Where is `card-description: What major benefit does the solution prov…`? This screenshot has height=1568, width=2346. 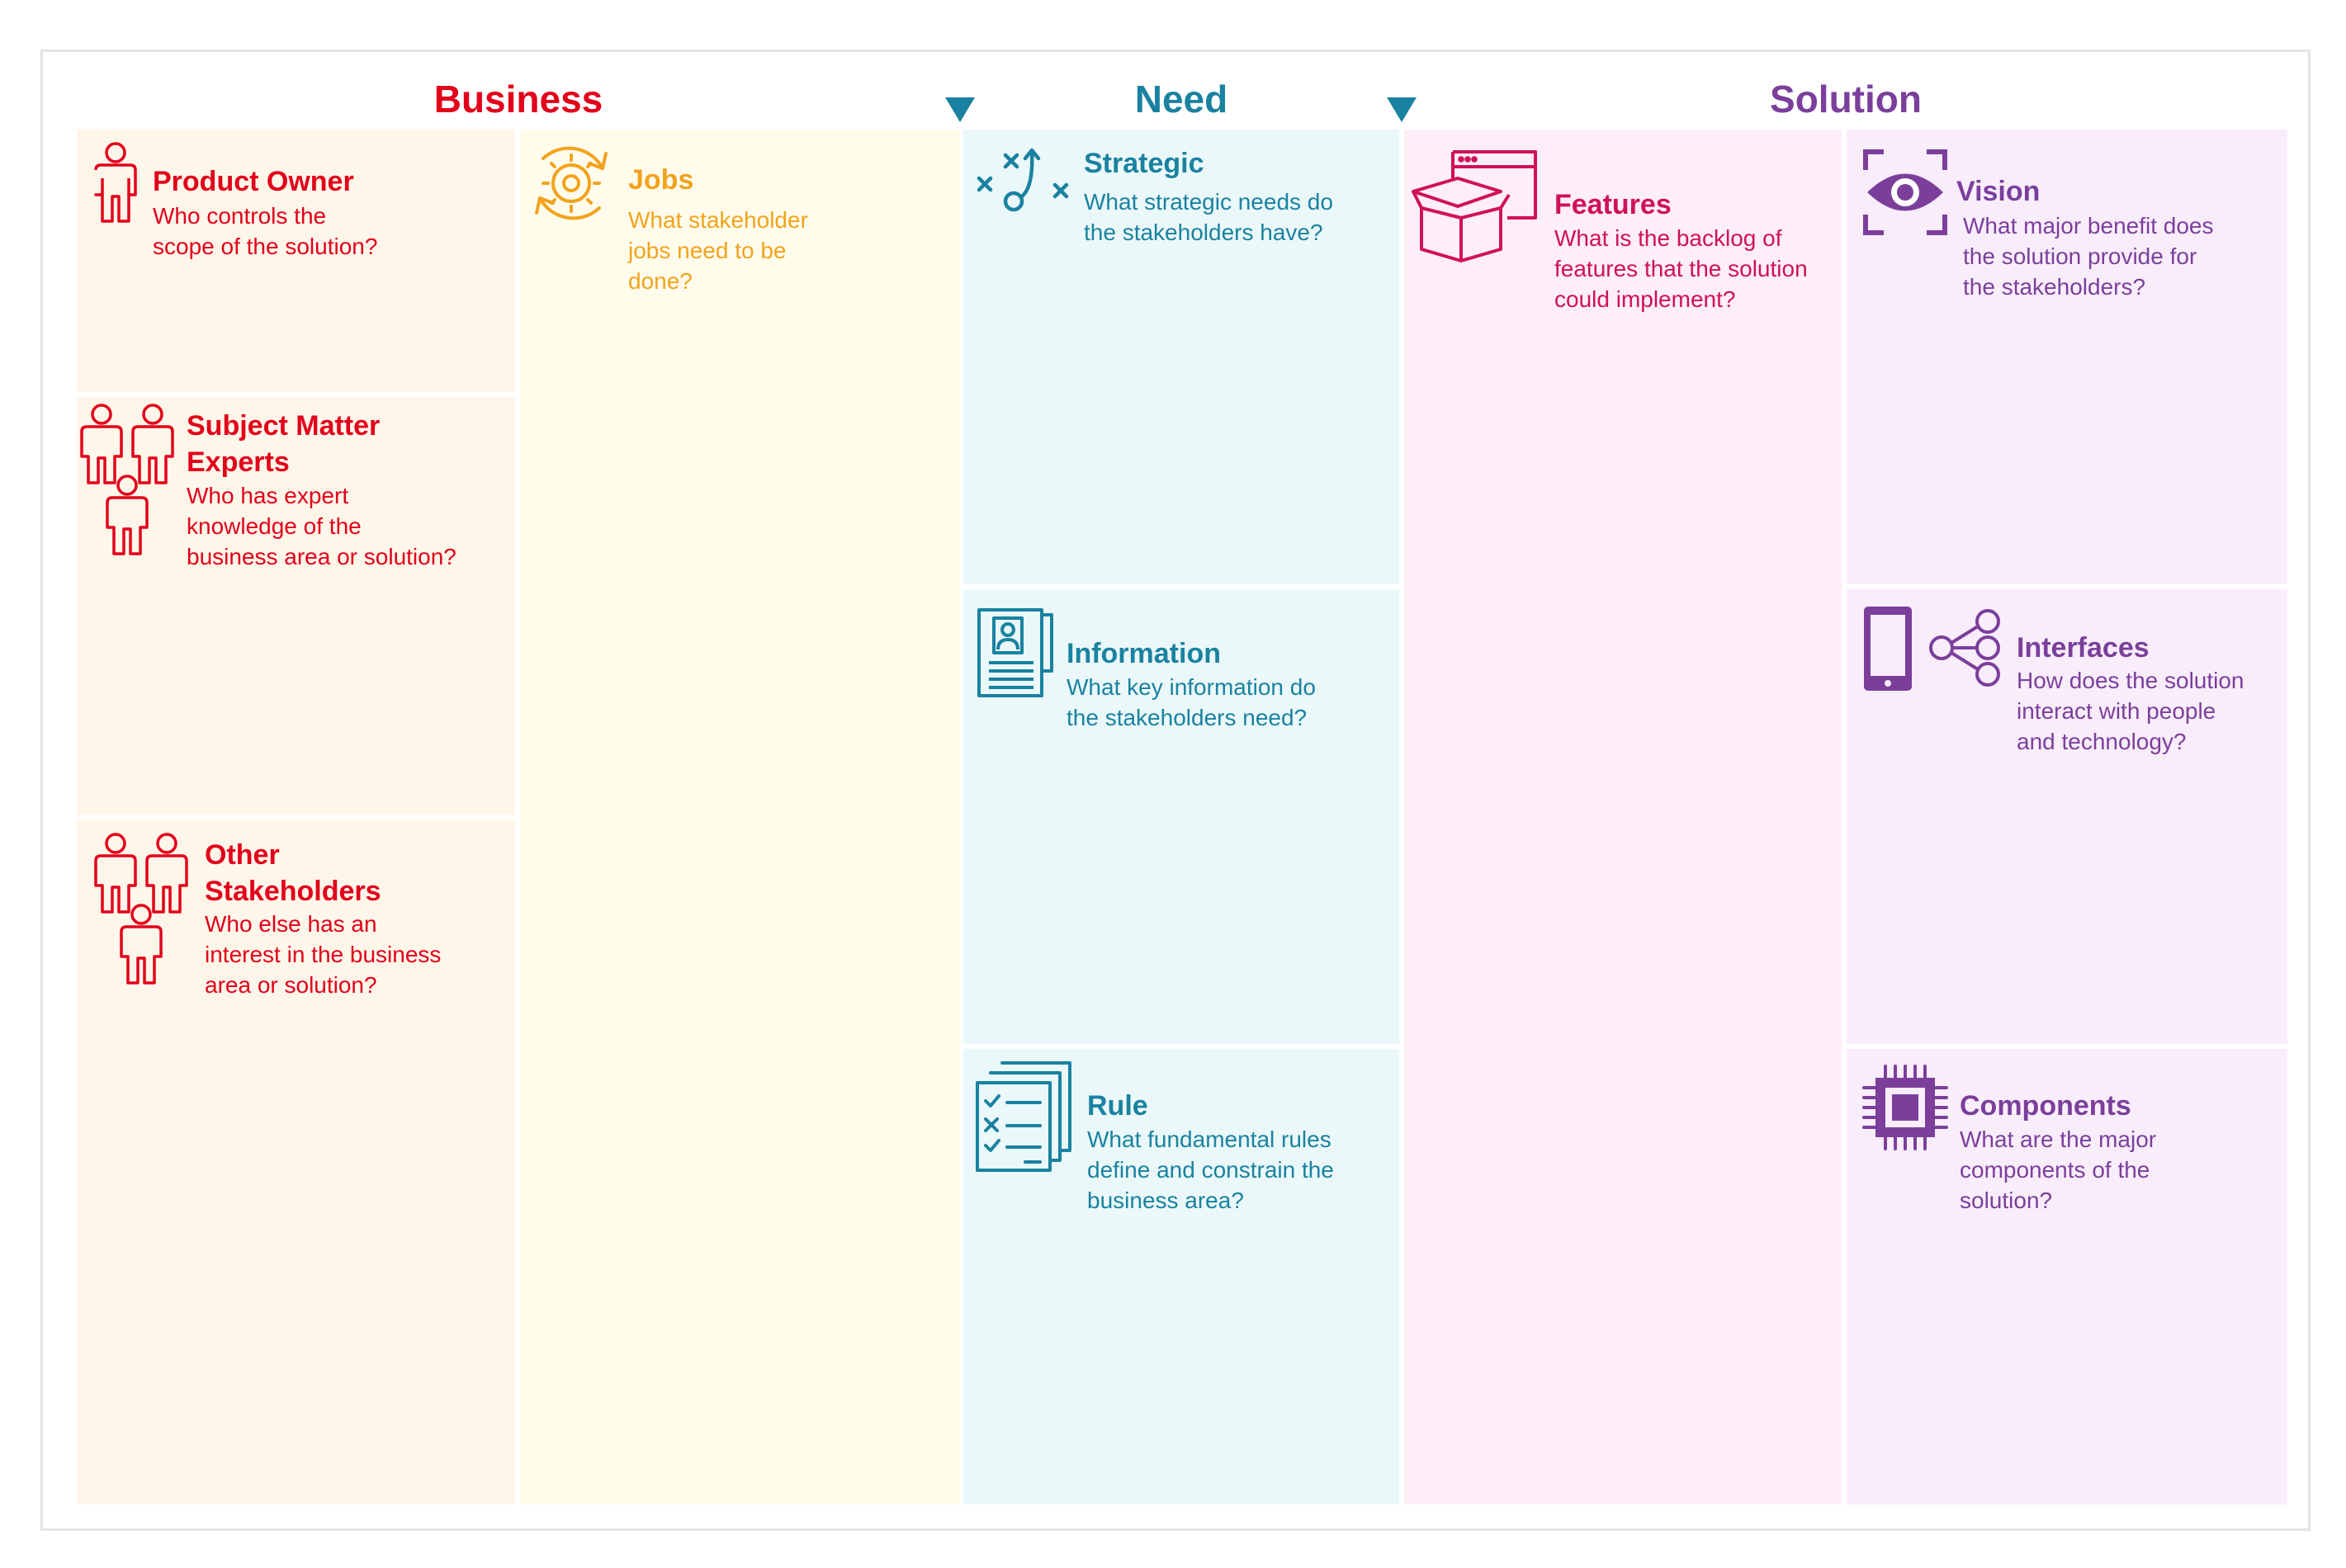
card-description: What major benefit does the solution prov… is located at coordinates (2088, 256).